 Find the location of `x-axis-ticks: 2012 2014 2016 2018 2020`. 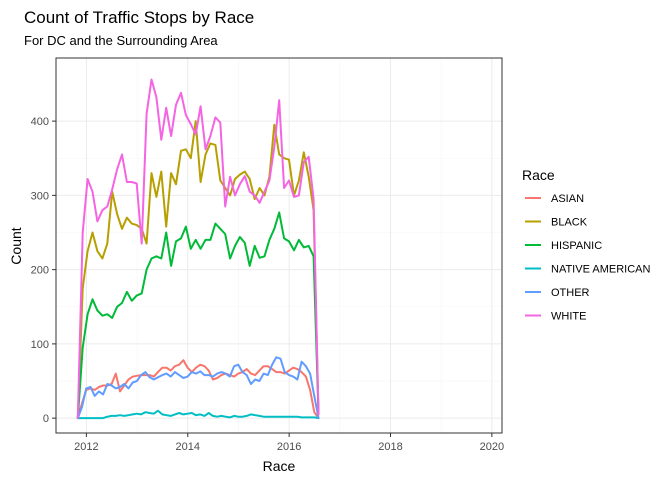

x-axis-ticks: 2012 2014 2016 2018 2020 is located at coordinates (289, 443).